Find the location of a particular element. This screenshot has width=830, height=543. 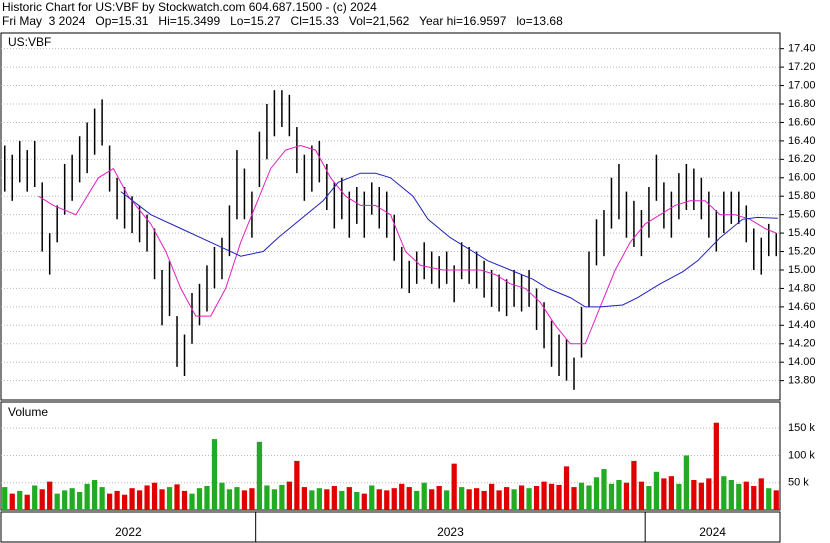

time-axis is located at coordinates (390, 527).